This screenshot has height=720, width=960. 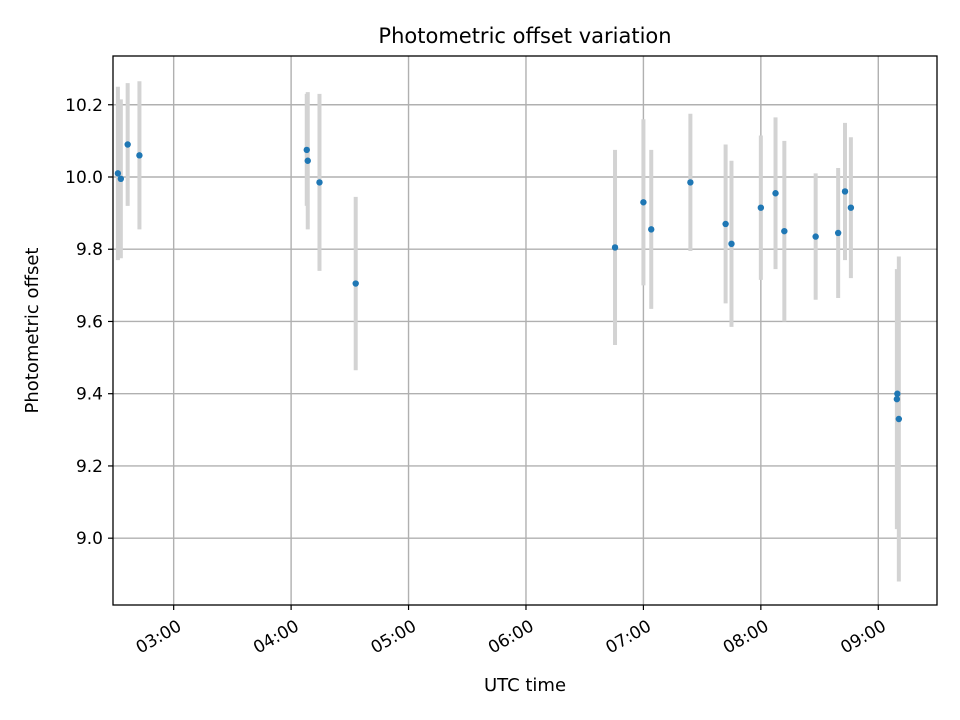 What do you see at coordinates (89, 322) in the screenshot?
I see `y-tick-label: 9.6` at bounding box center [89, 322].